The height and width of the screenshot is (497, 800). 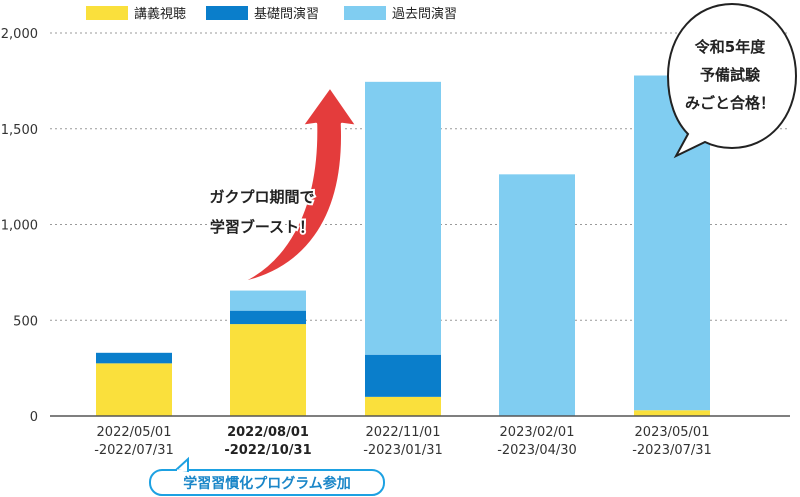 I want to click on speech-bubble-line-2: 予備試験, so click(x=730, y=75).